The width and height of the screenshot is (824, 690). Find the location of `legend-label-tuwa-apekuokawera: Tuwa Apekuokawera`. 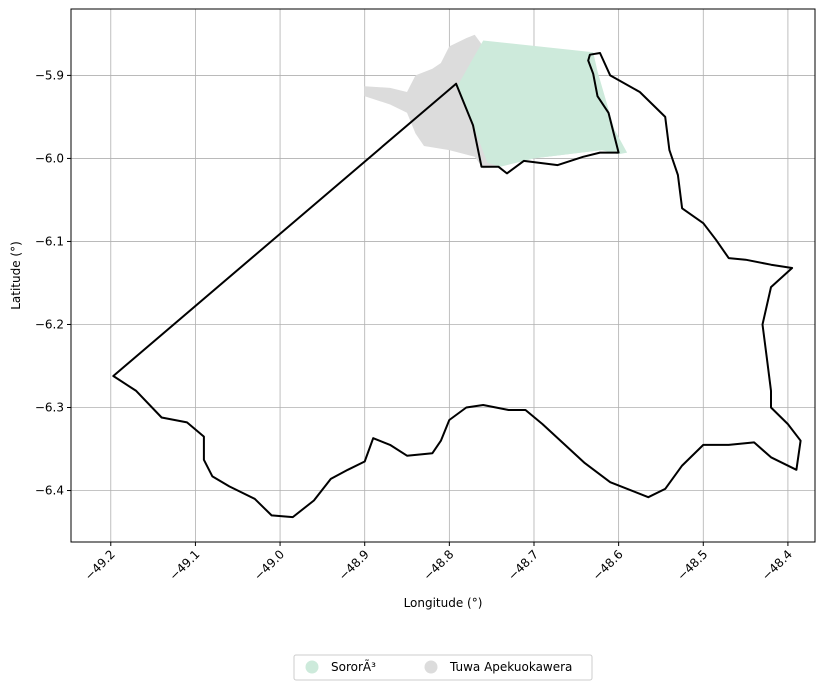

legend-label-tuwa-apekuokawera: Tuwa Apekuokawera is located at coordinates (510, 667).